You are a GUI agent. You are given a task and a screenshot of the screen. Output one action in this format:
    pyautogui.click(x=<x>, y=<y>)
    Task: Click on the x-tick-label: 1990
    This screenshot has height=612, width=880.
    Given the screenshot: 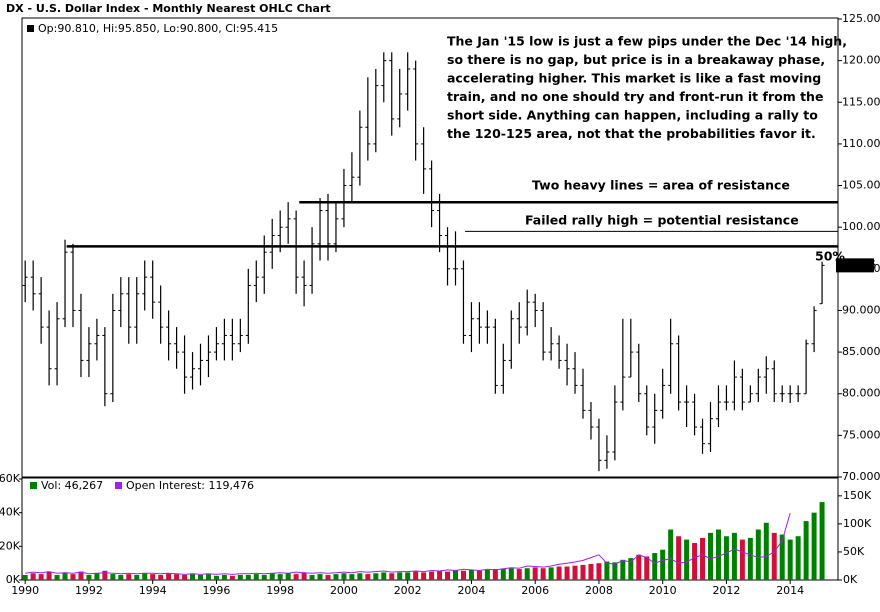 What is the action you would take?
    pyautogui.click(x=25, y=590)
    